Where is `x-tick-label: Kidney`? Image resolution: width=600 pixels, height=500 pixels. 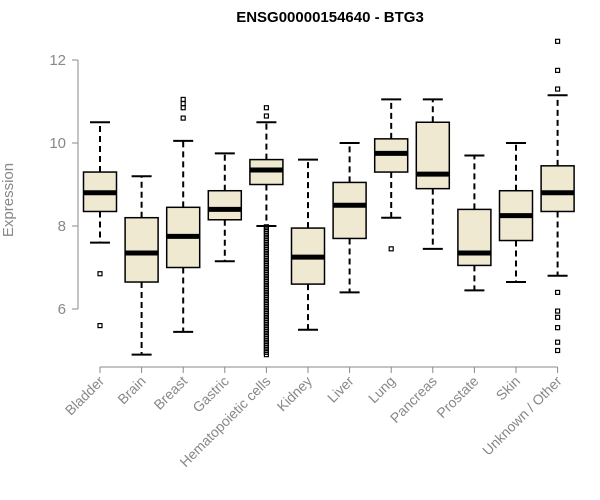
x-tick-label: Kidney is located at coordinates (295, 394).